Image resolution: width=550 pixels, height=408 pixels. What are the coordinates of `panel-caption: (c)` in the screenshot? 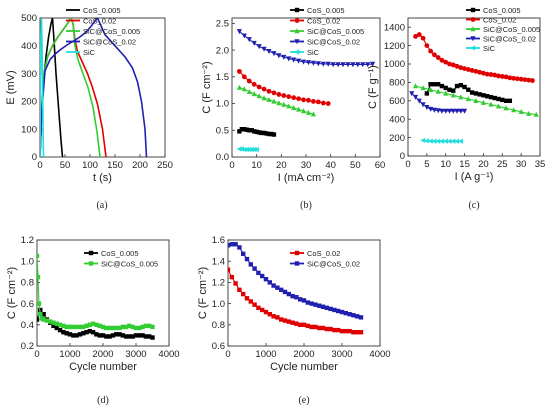 It's located at (473, 205).